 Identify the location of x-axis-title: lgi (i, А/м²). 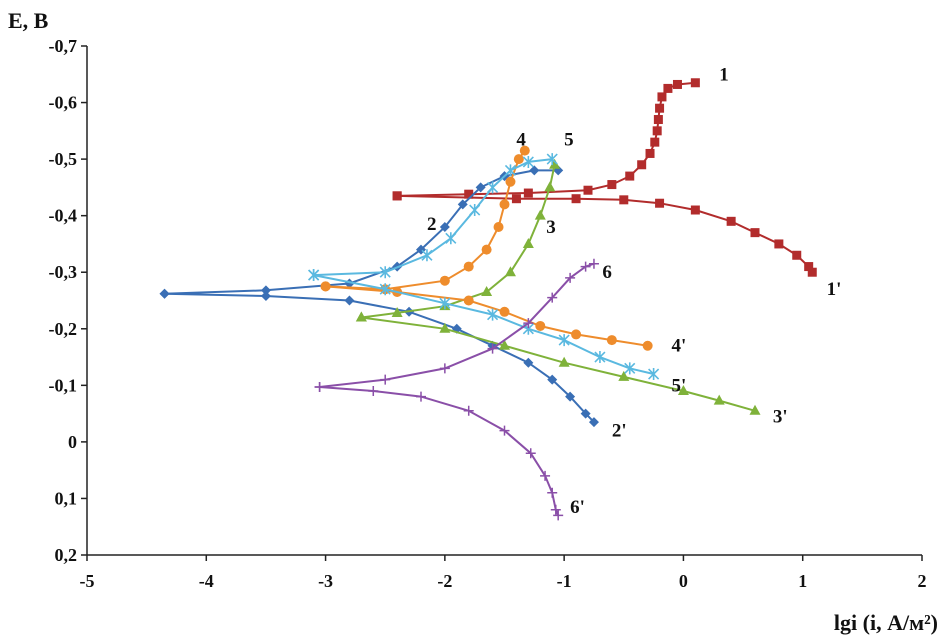
(886, 622).